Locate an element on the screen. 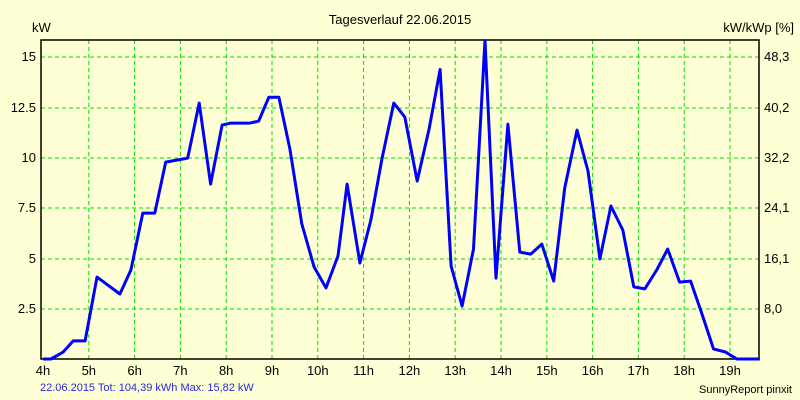  x-tick-label: 11h is located at coordinates (363, 370).